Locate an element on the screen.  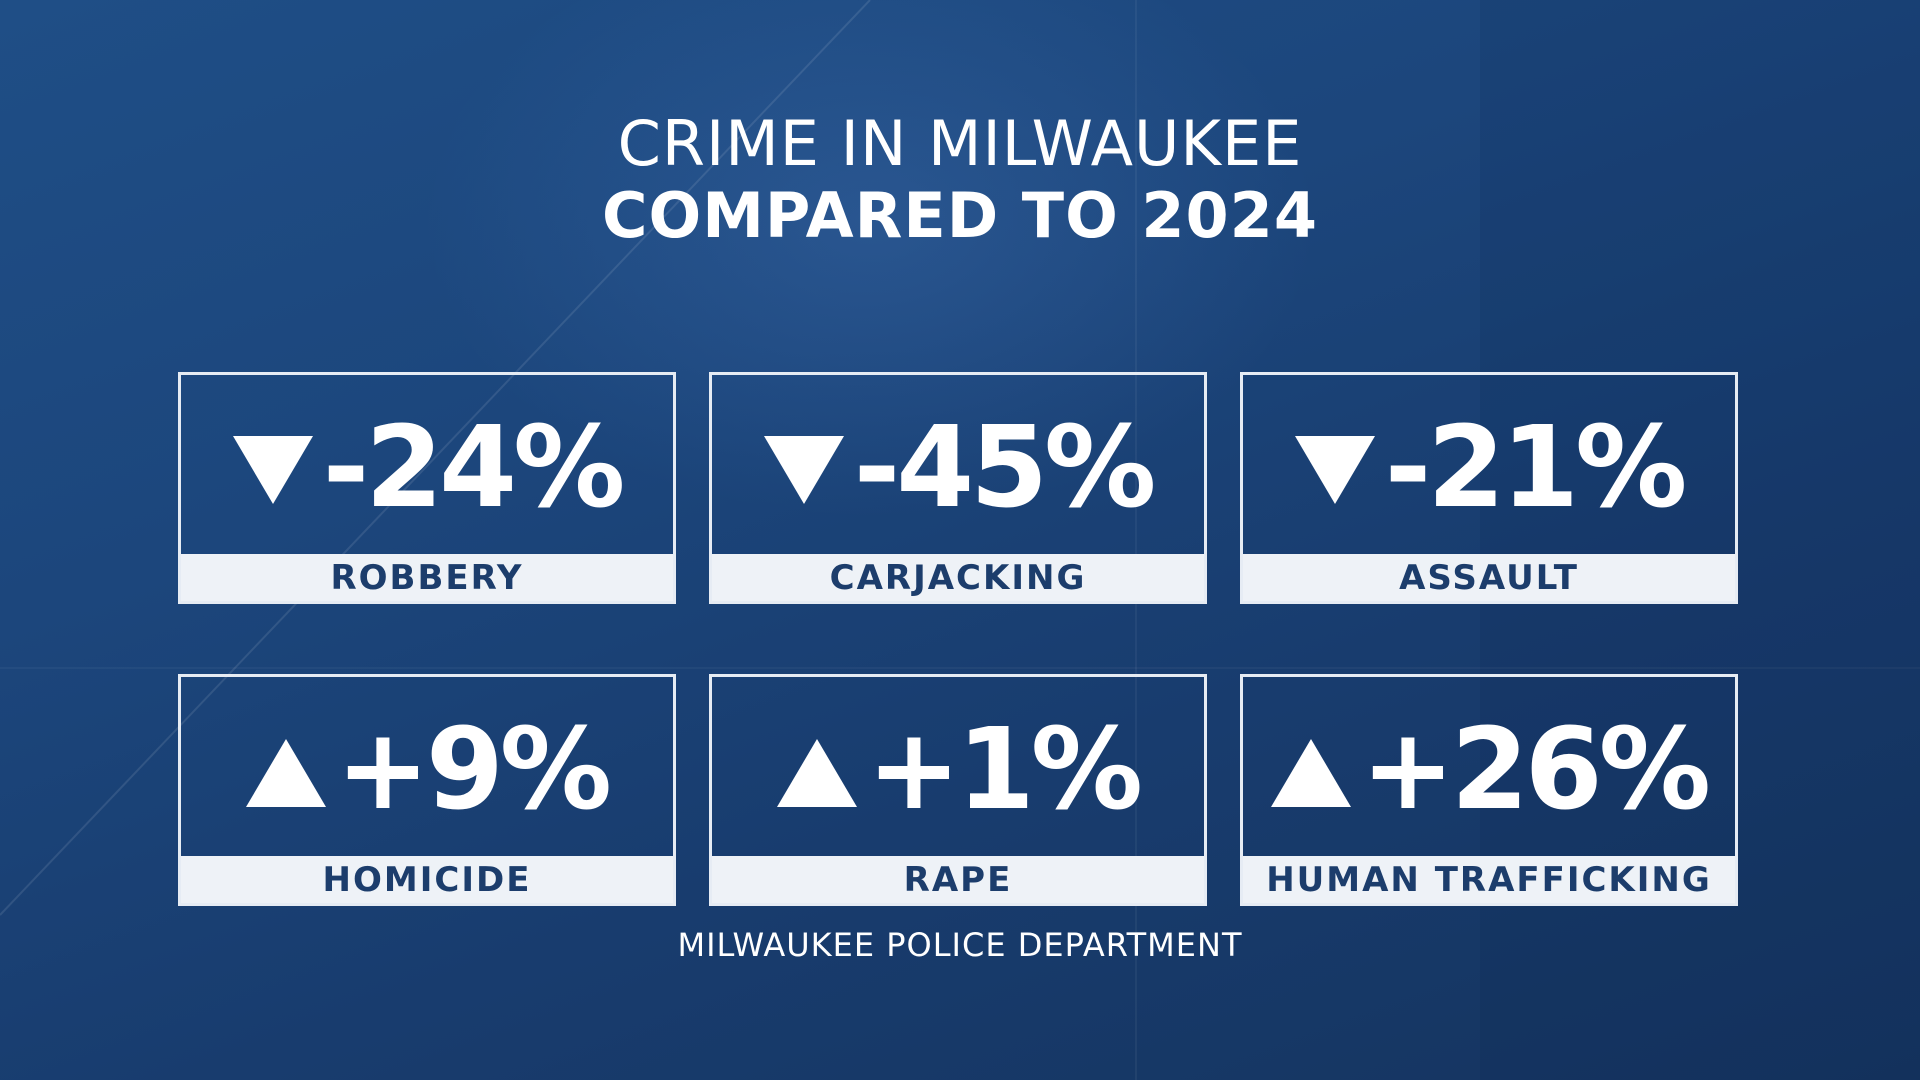
stat-value-row: +1% is located at coordinates (958, 769).